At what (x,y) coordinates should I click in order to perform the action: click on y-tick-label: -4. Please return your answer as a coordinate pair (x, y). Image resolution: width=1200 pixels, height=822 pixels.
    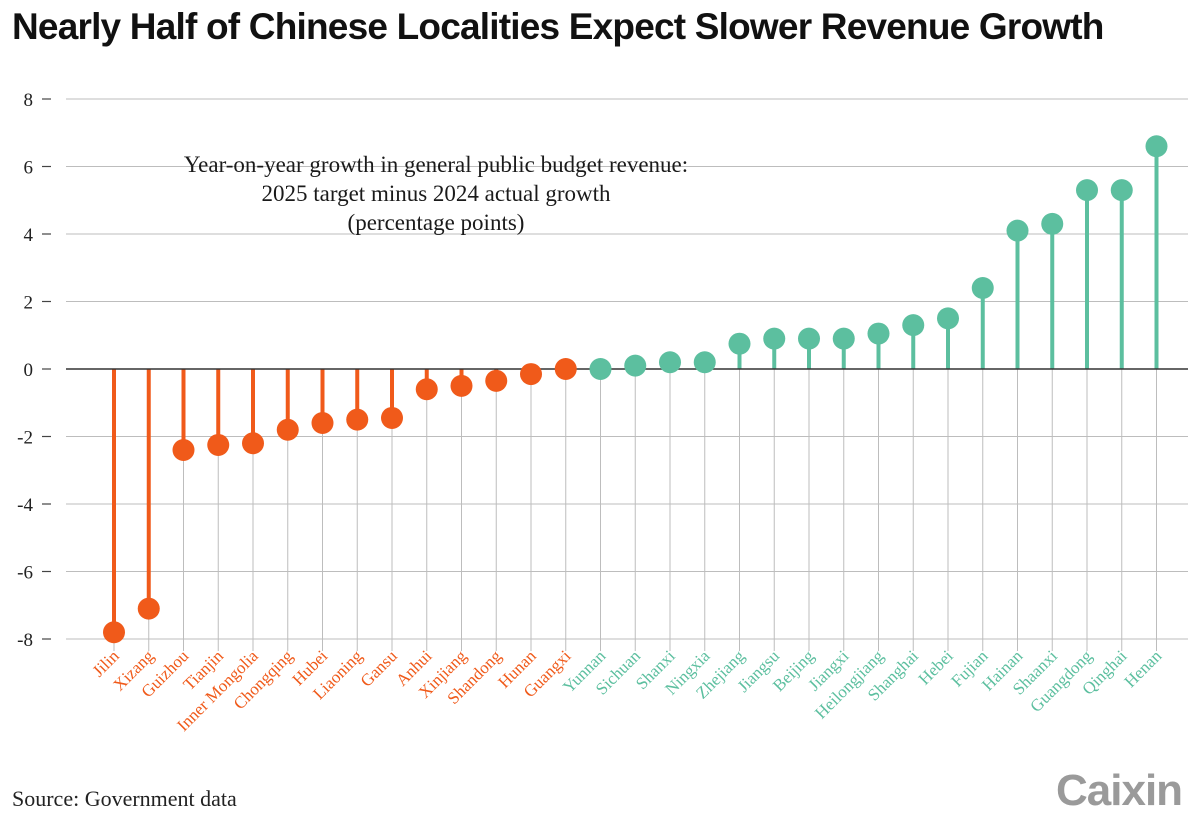
    Looking at the image, I should click on (25, 505).